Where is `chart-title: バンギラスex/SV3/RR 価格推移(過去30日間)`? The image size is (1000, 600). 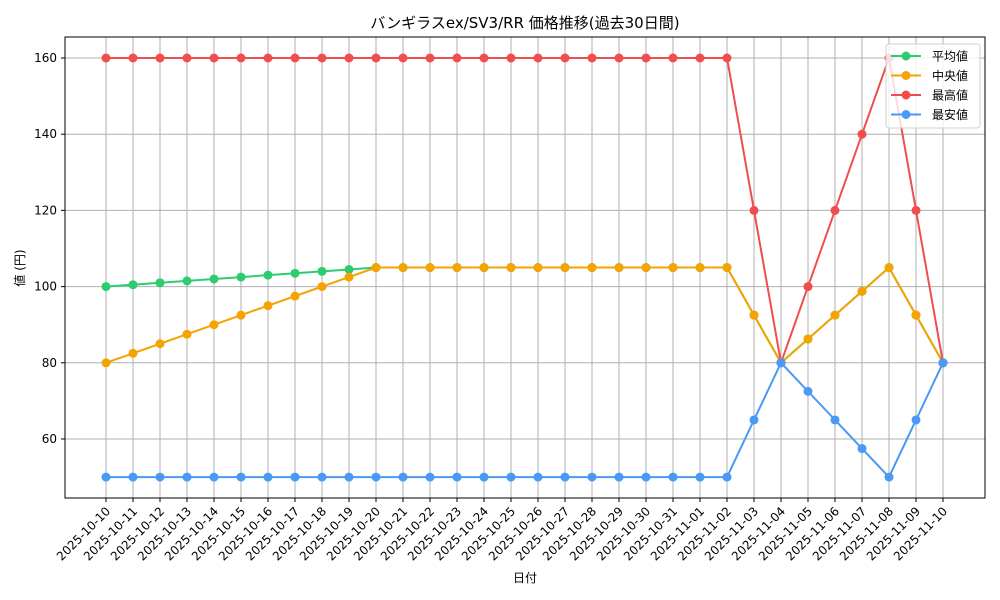
chart-title: バンギラスex/SV3/RR 価格推移(過去30日間) is located at coordinates (524, 23).